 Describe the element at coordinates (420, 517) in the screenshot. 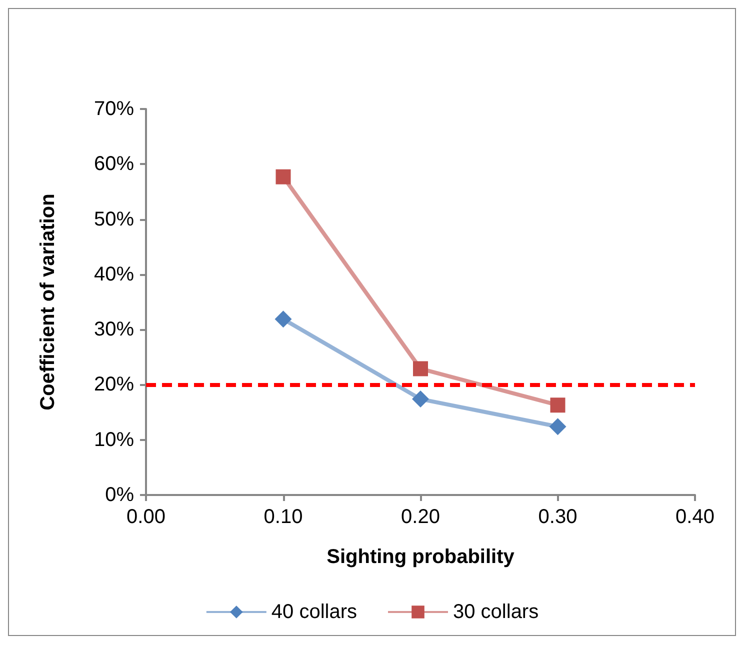

I see `x-tick-label: 0.20` at that location.